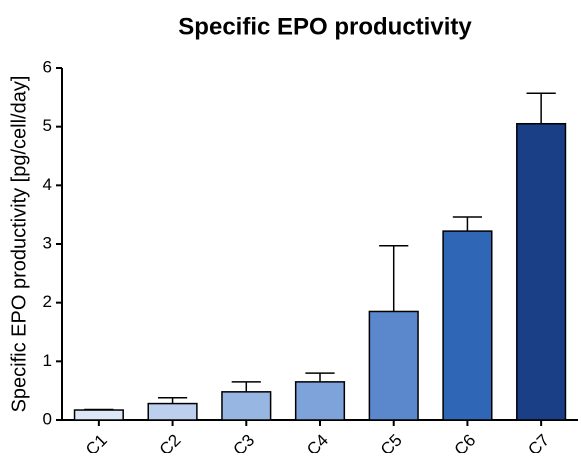 This screenshot has height=458, width=581. What do you see at coordinates (47, 125) in the screenshot?
I see `y-tick-label: 5` at bounding box center [47, 125].